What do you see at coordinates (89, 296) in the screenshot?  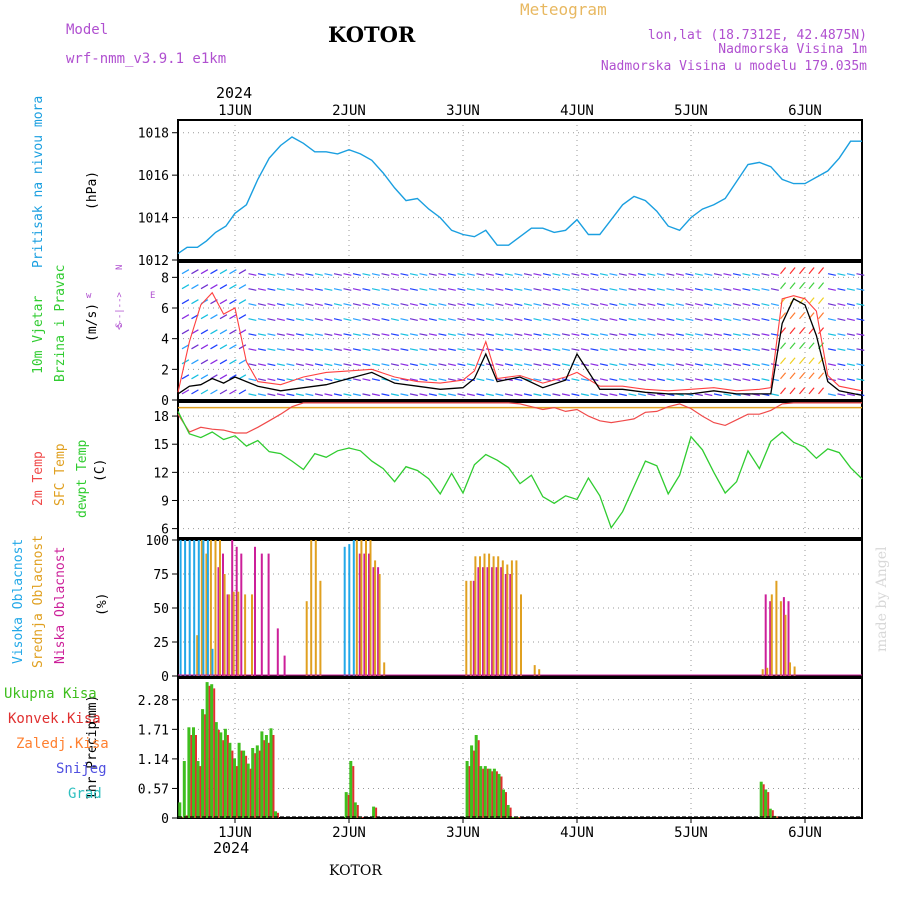 I see `compass-west: w` at bounding box center [89, 296].